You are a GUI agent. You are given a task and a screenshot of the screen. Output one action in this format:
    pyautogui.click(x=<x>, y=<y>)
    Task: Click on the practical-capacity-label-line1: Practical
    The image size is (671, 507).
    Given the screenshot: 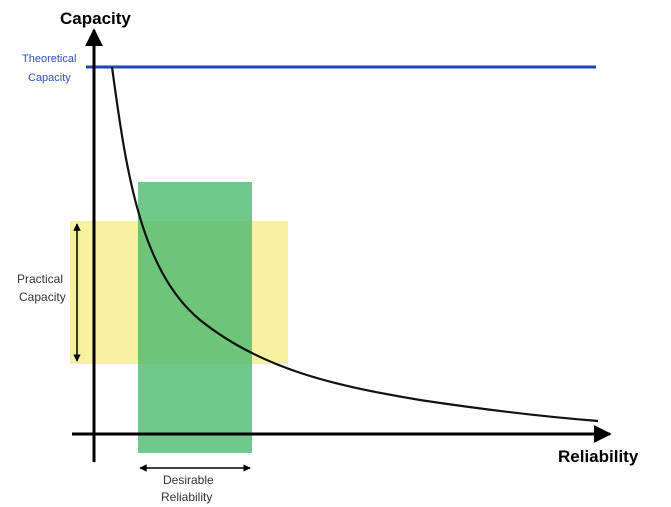 What is the action you would take?
    pyautogui.click(x=40, y=279)
    